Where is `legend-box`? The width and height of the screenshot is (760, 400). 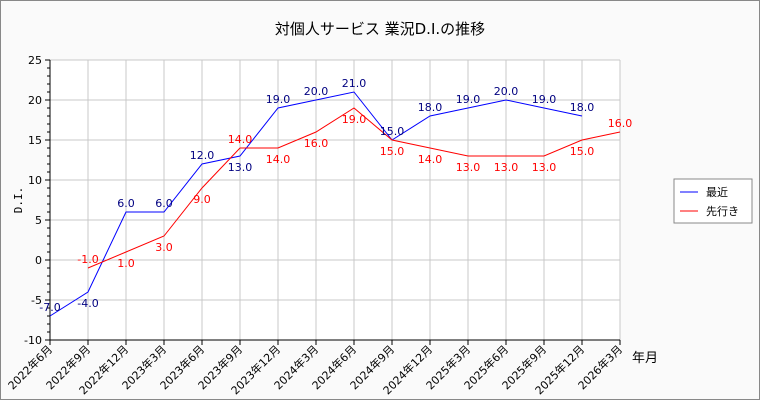
legend-box is located at coordinates (713, 201).